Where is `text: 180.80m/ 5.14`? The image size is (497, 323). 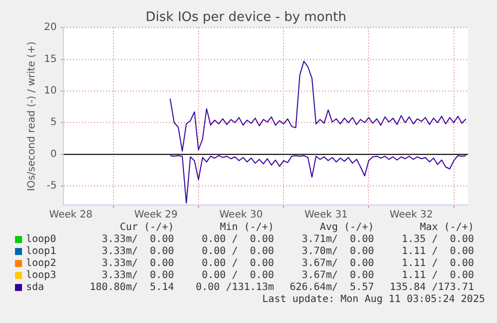
text: 180.80m/ 5.14 is located at coordinates (131, 288).